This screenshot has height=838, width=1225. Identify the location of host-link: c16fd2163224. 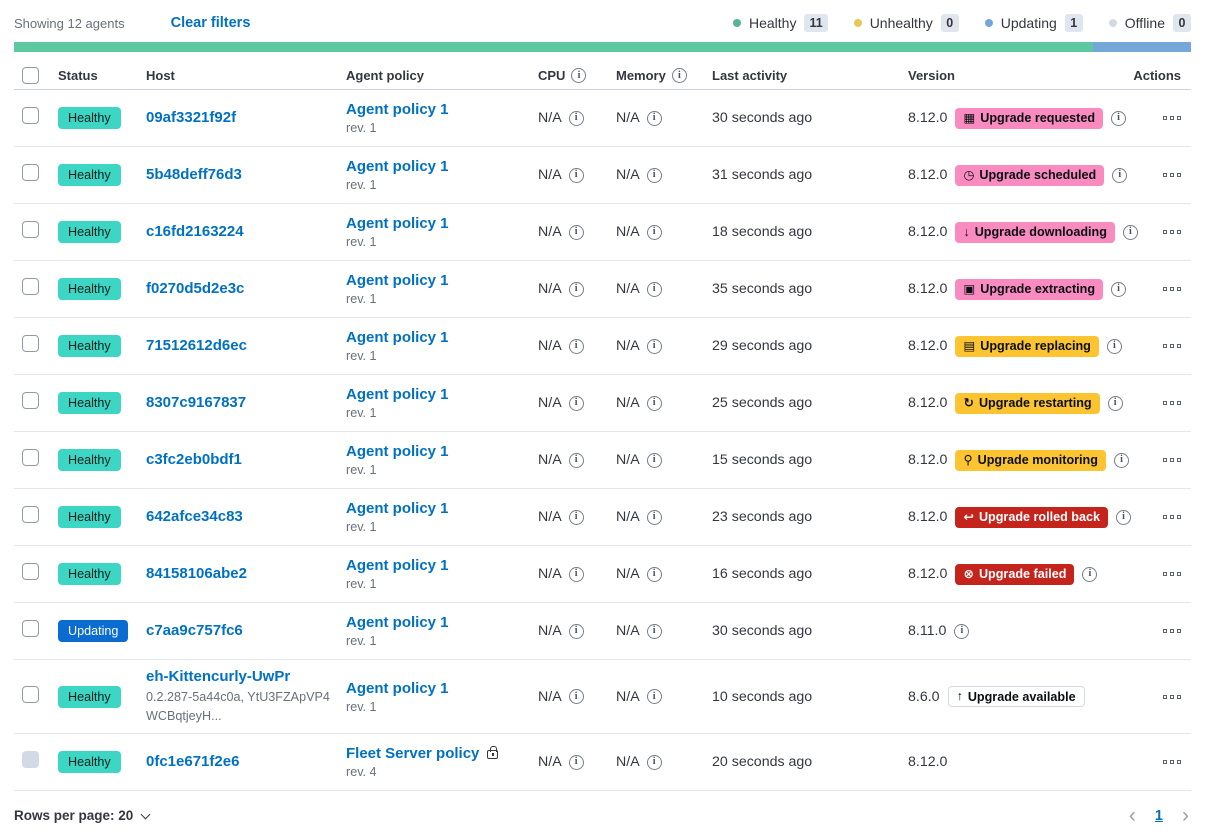
(195, 231).